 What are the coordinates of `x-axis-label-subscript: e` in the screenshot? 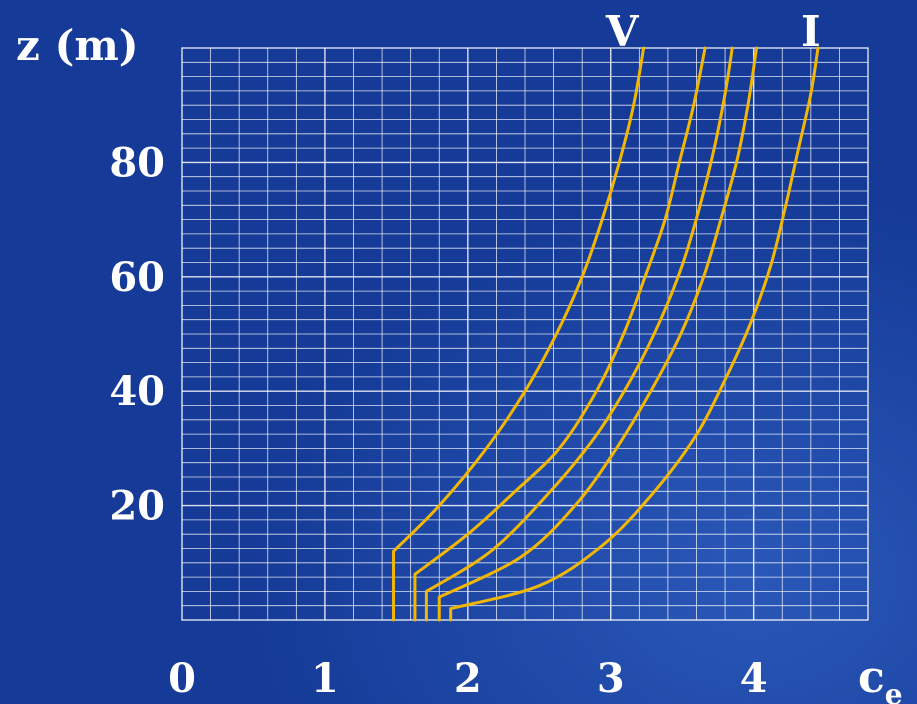 It's located at (894, 691).